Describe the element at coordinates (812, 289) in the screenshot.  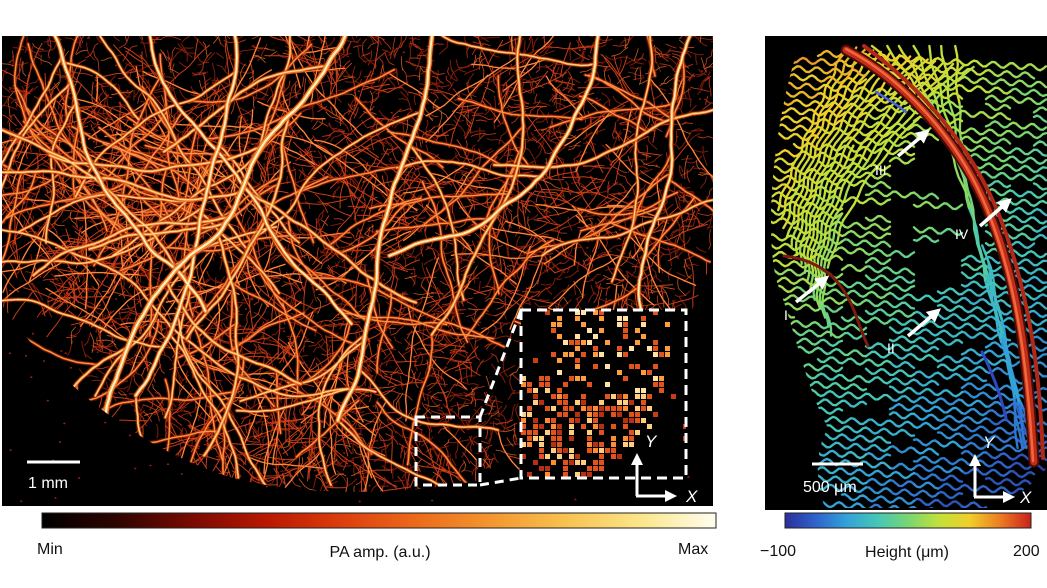
I see `arrow-i` at that location.